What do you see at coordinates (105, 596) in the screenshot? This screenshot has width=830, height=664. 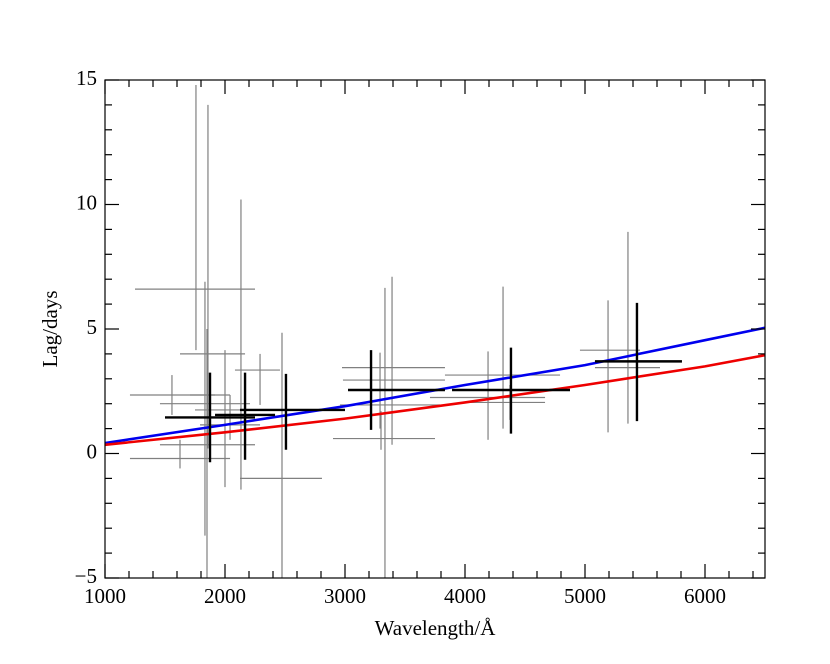 I see `x-tick-label: 1000` at bounding box center [105, 596].